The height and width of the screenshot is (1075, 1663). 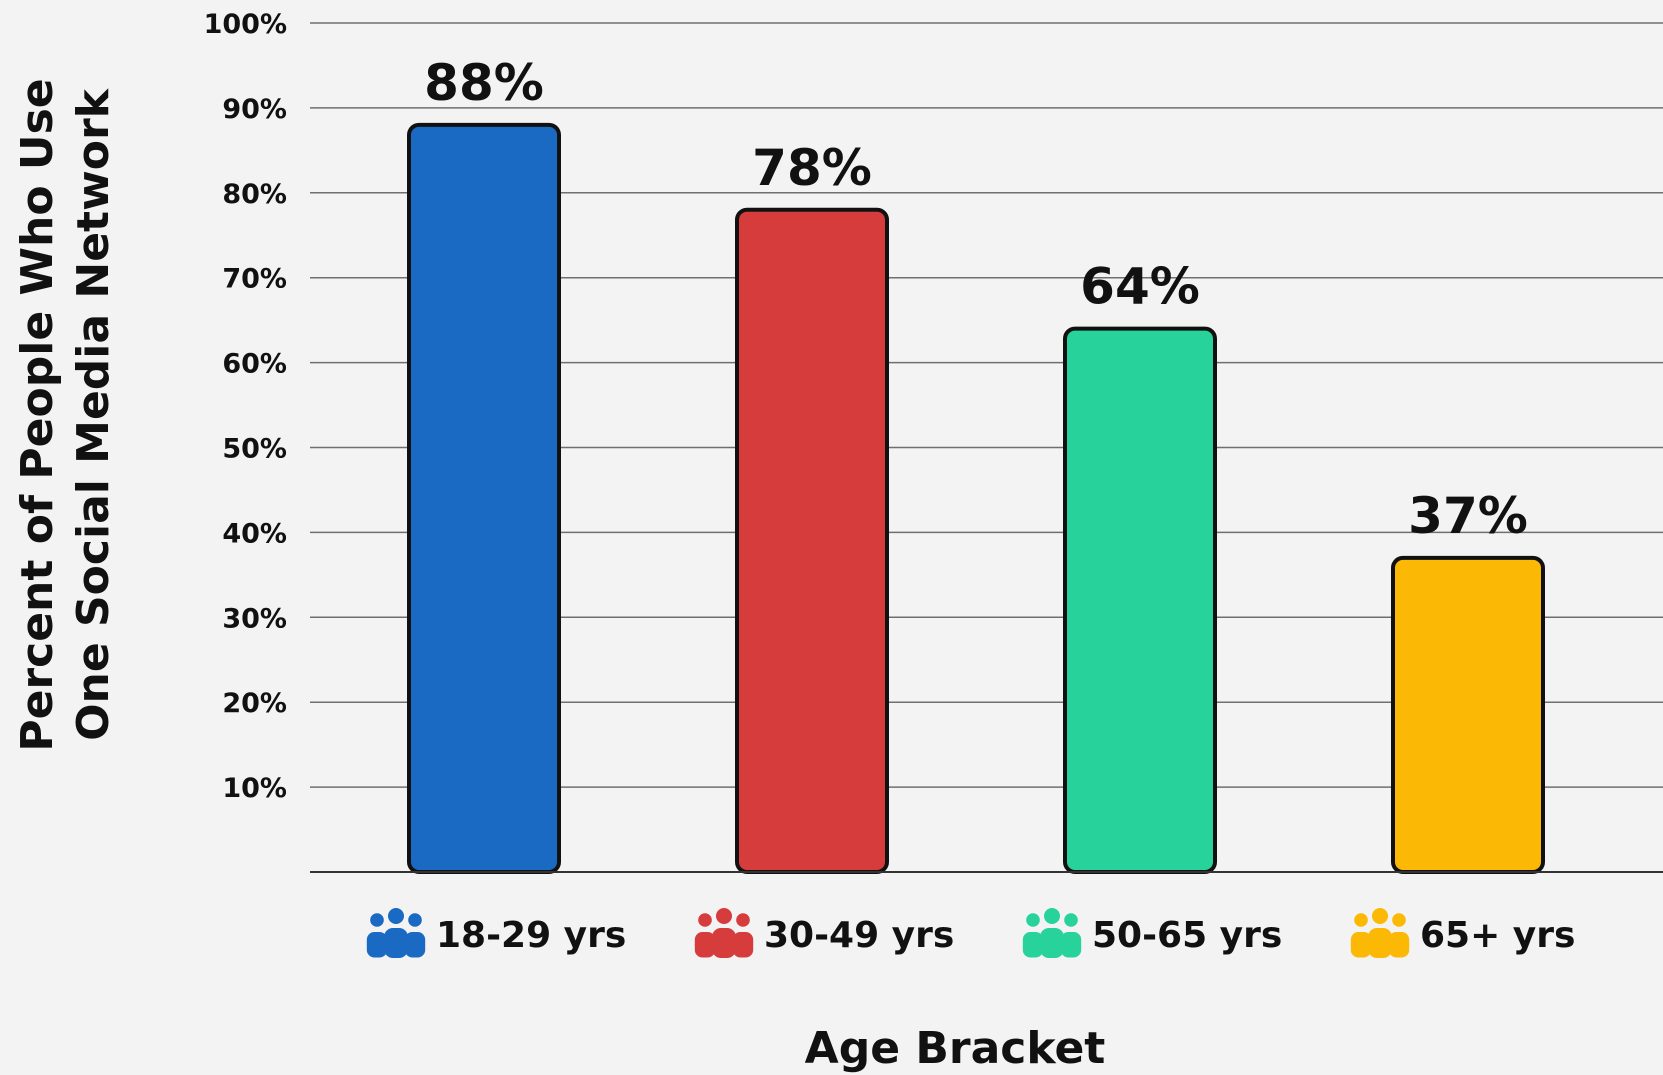 I want to click on category-label-group: 18-29 yrs, so click(x=496, y=933).